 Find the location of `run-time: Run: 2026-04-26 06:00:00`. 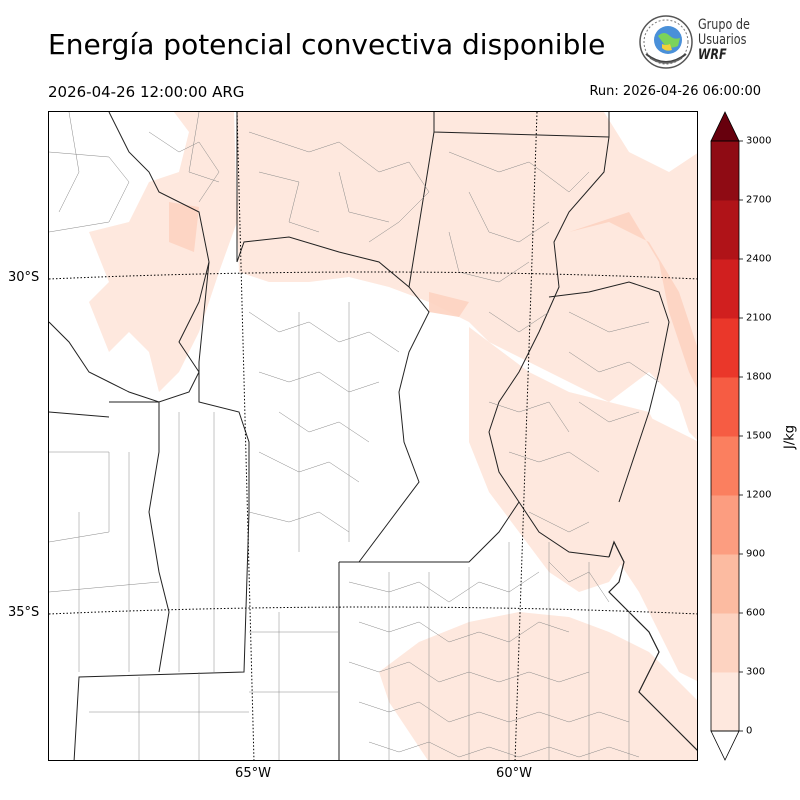

run-time: Run: 2026-04-26 06:00:00 is located at coordinates (675, 91).